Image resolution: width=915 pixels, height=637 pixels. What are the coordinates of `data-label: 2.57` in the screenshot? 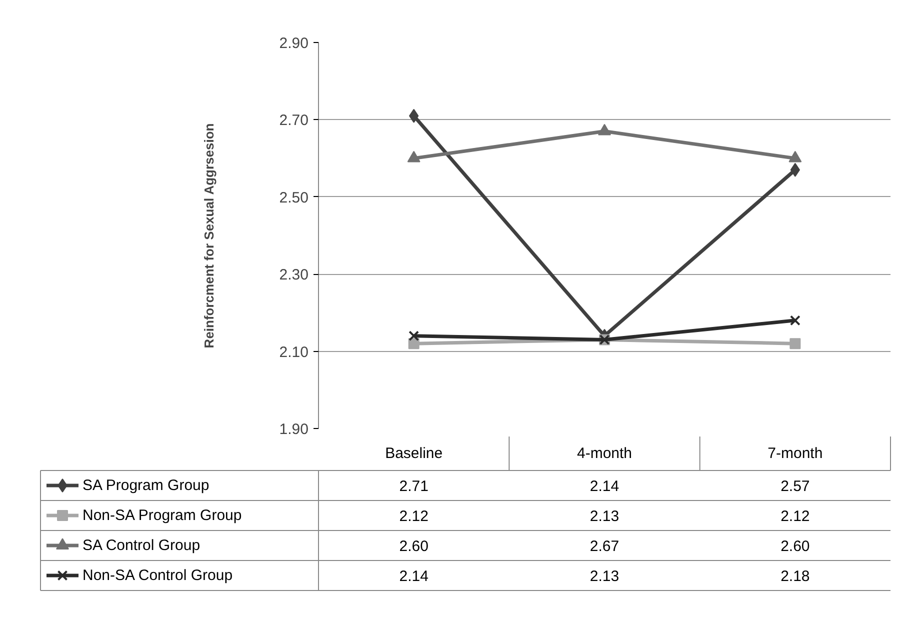 It's located at (795, 486).